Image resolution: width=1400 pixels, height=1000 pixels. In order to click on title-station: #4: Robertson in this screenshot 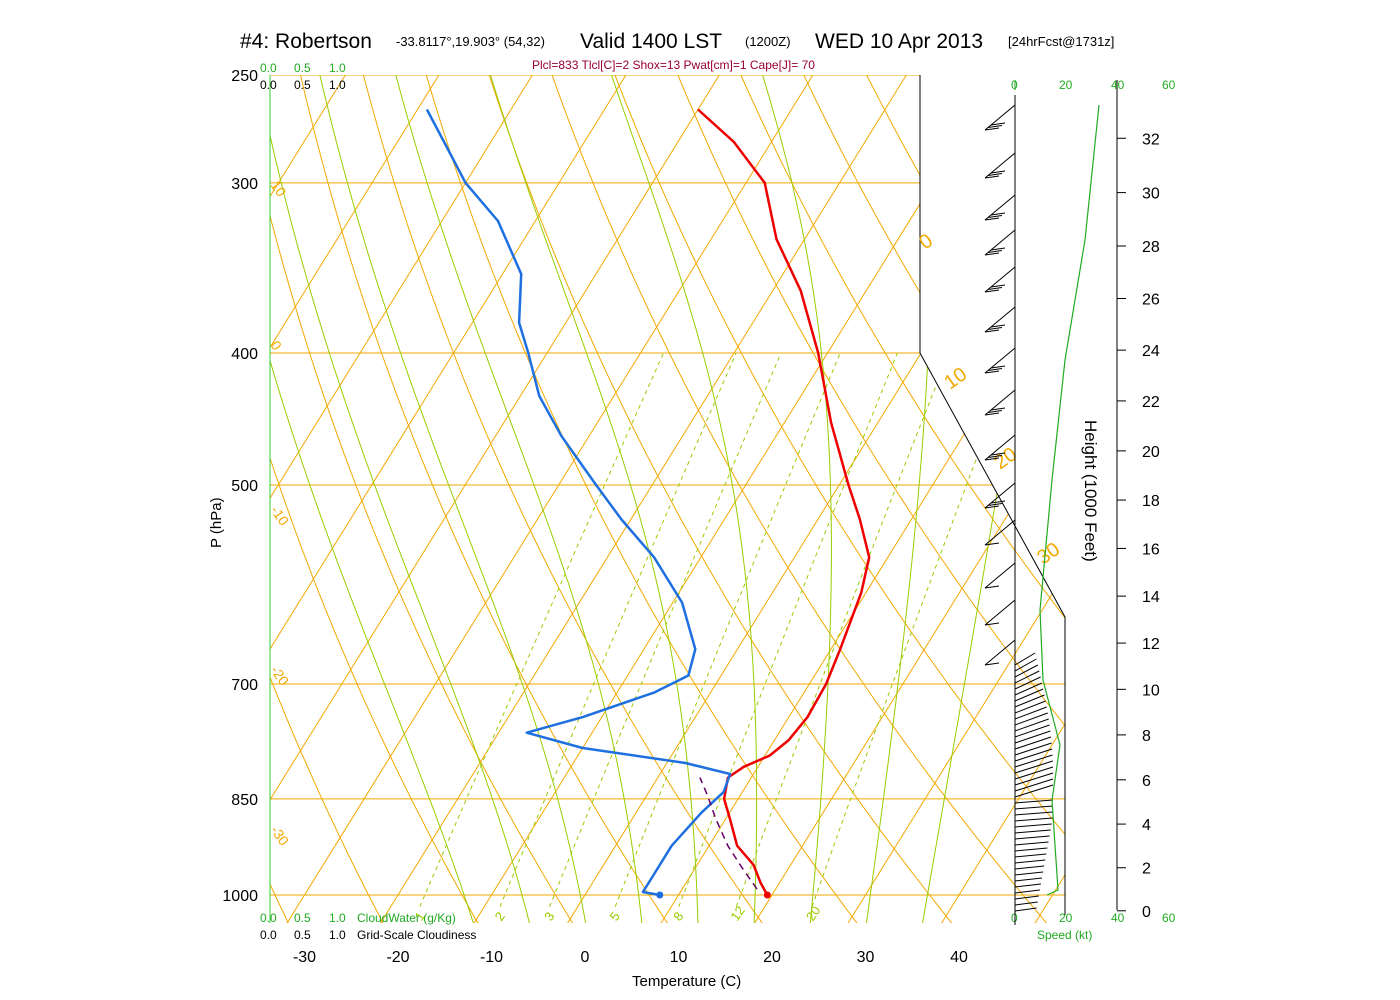, I will do `click(306, 41)`.